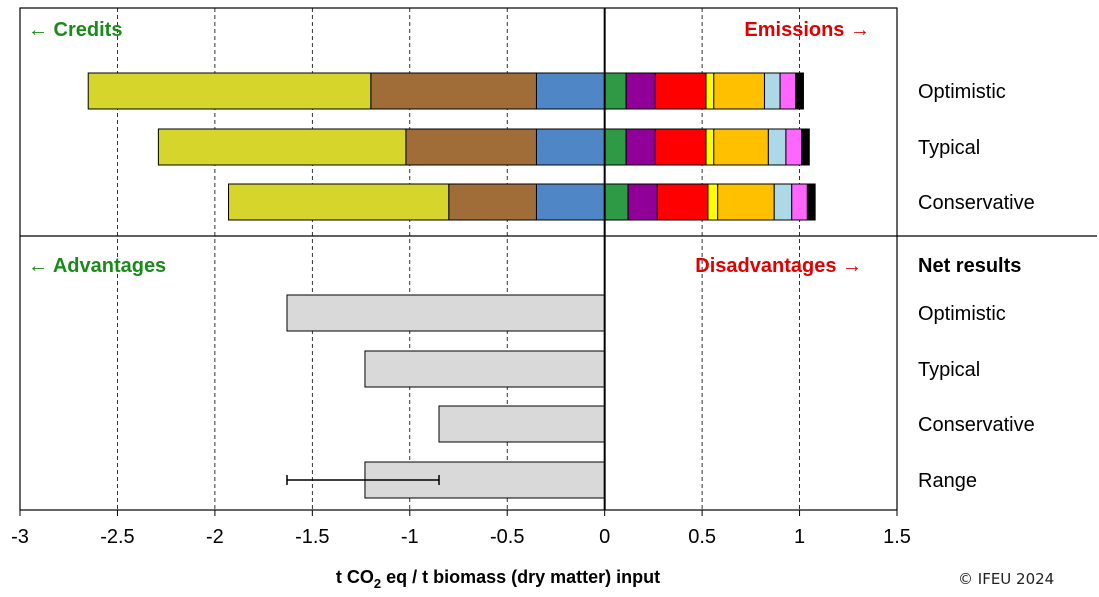  I want to click on x-tick-label: -2, so click(215, 537).